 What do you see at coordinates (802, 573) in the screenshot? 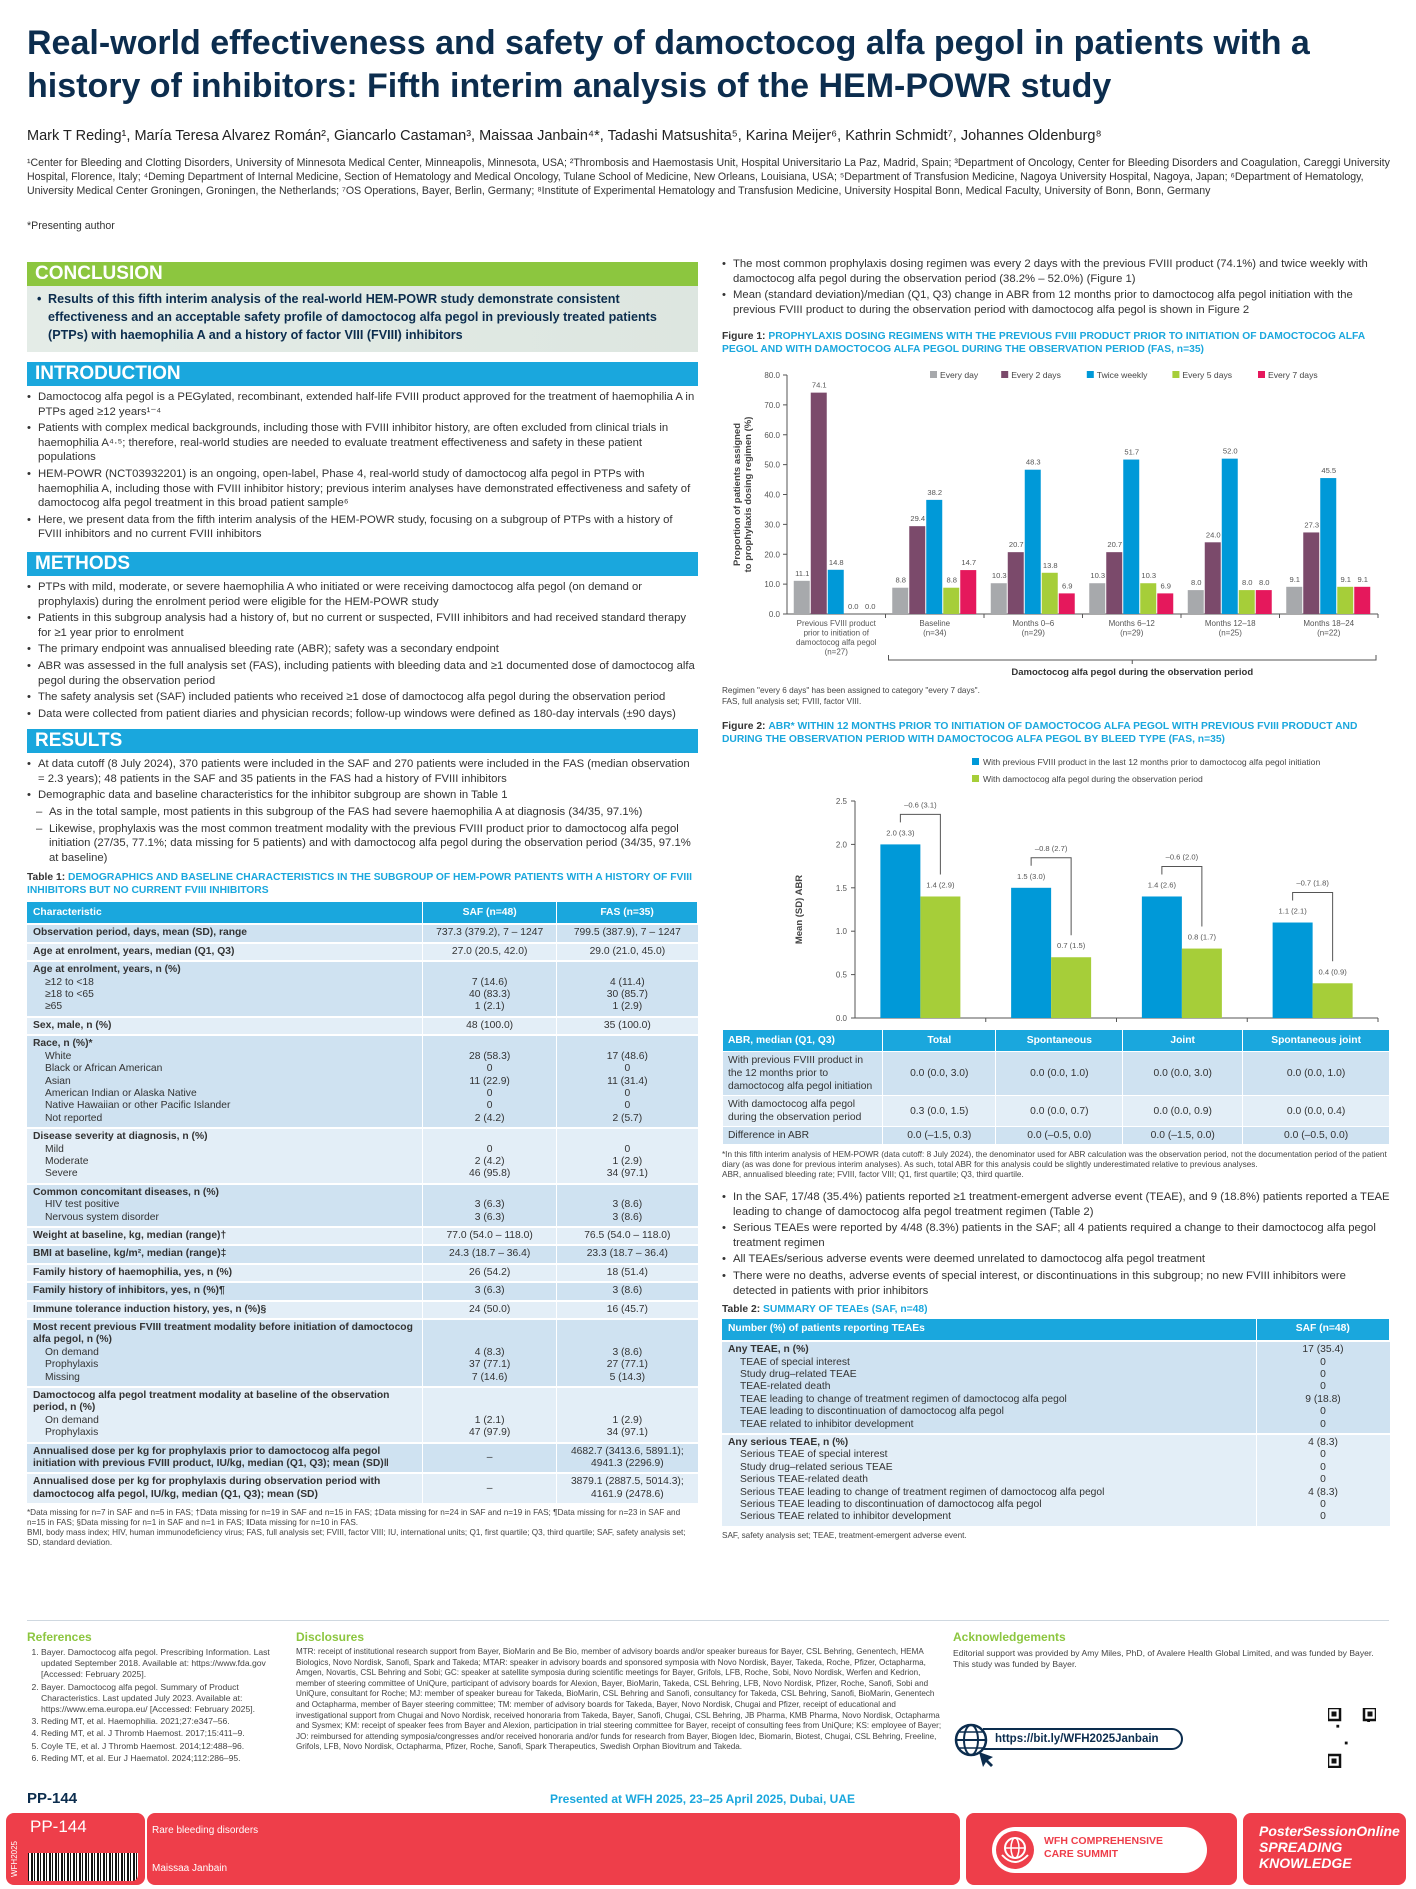
I see `data-label: 11.1` at bounding box center [802, 573].